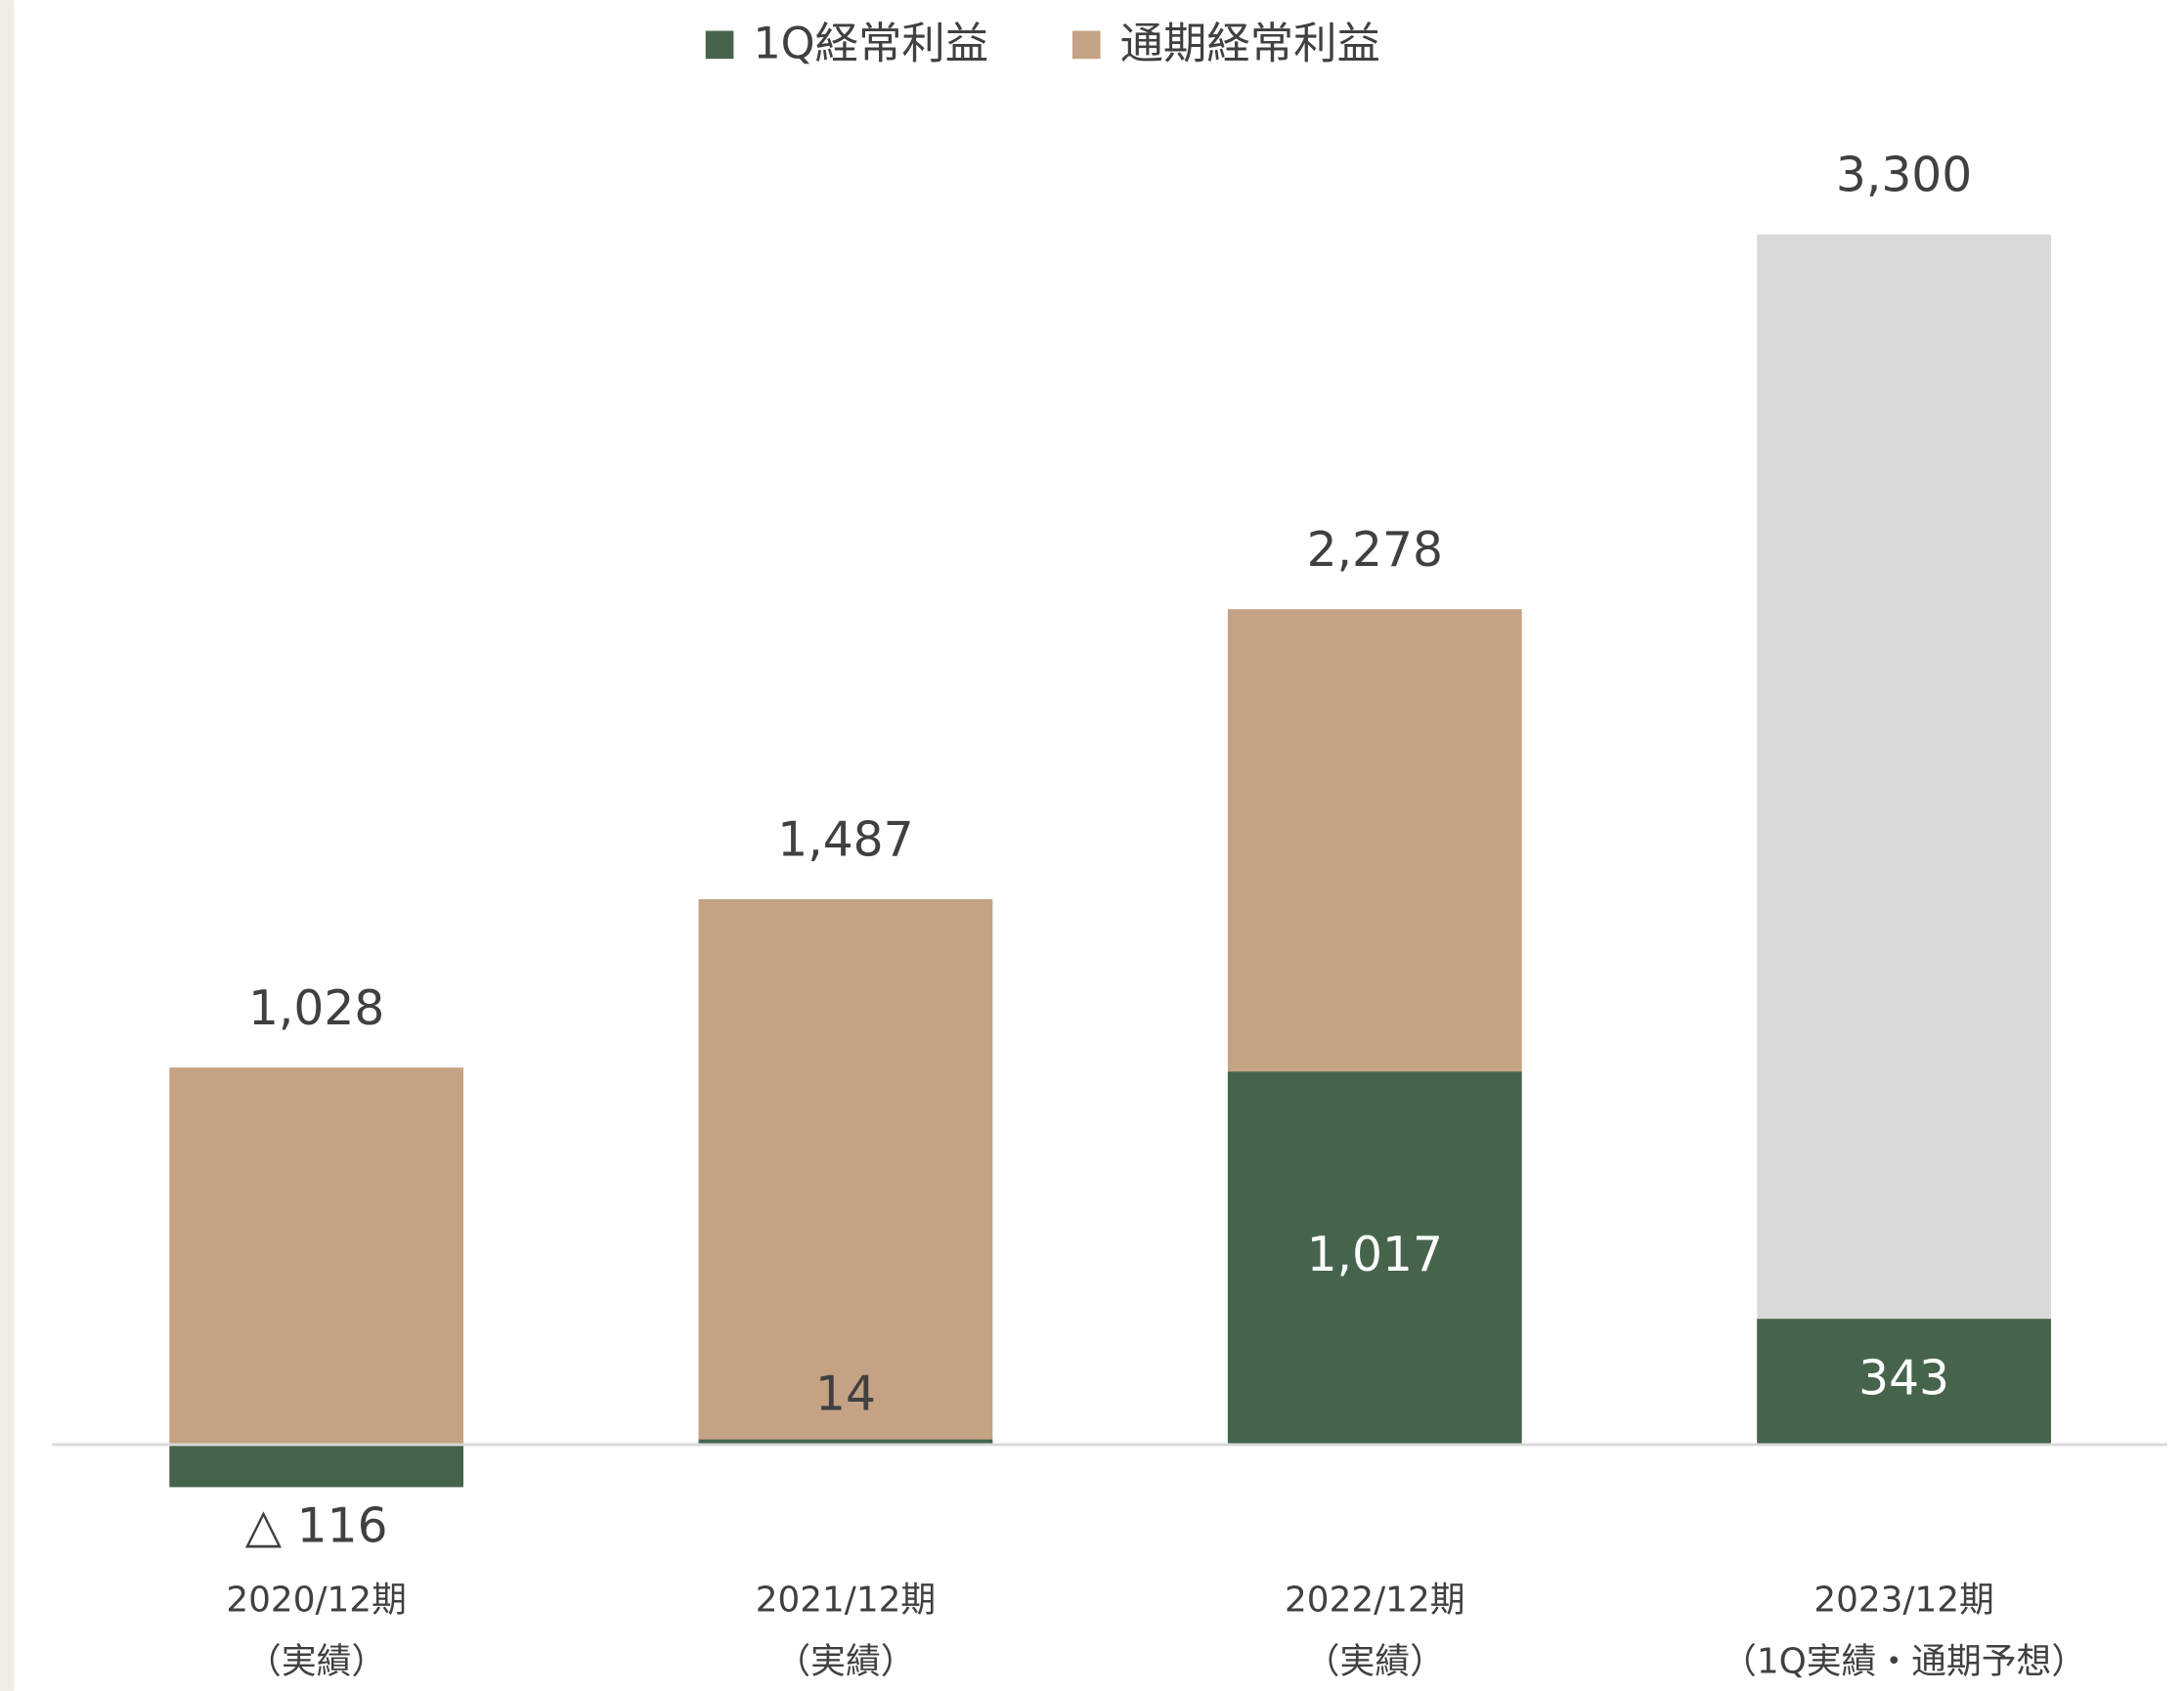 Image resolution: width=2184 pixels, height=1691 pixels. I want to click on data-label: 1,487, so click(845, 840).